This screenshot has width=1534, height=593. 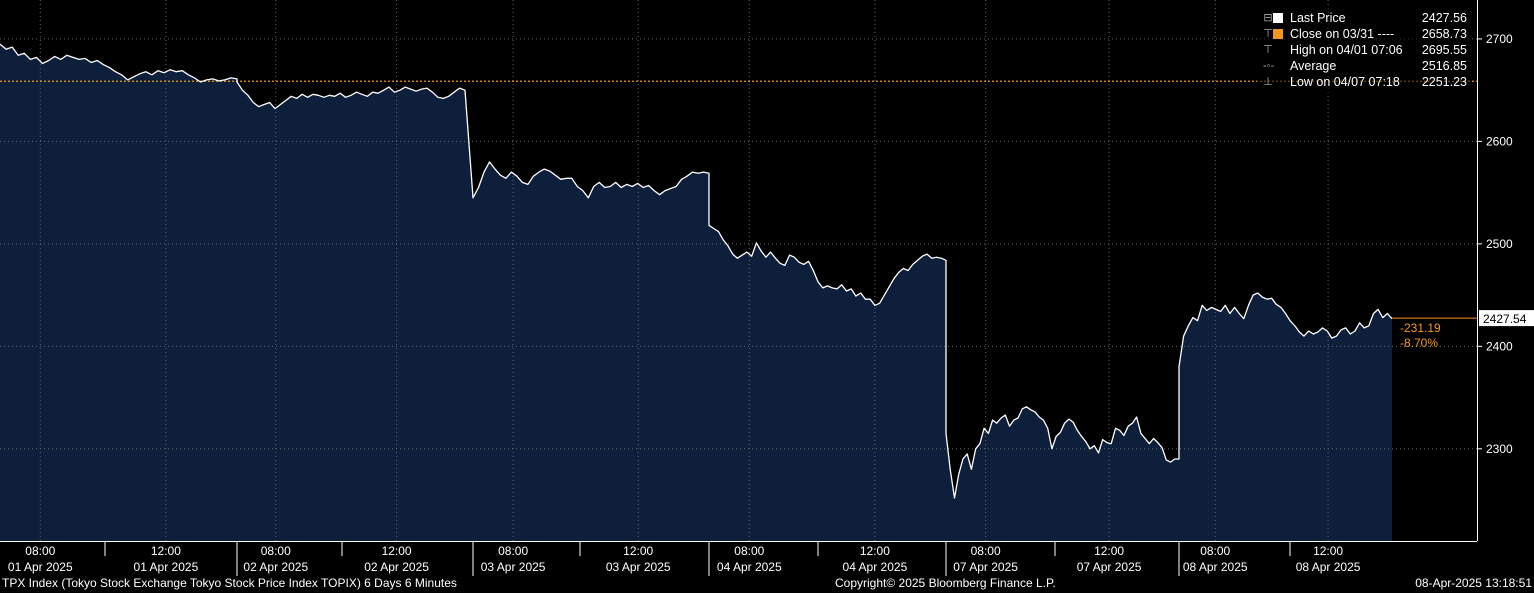 I want to click on legend-value: 2516.85, so click(x=1444, y=66).